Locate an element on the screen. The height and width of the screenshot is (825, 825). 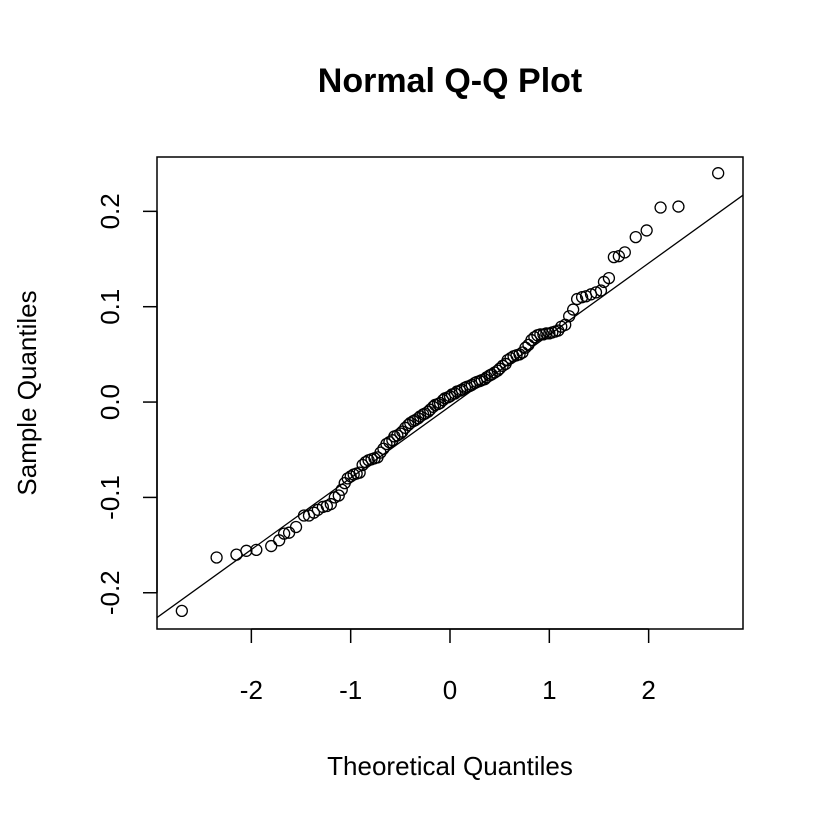
y-tick-label: 0.2 is located at coordinates (110, 211).